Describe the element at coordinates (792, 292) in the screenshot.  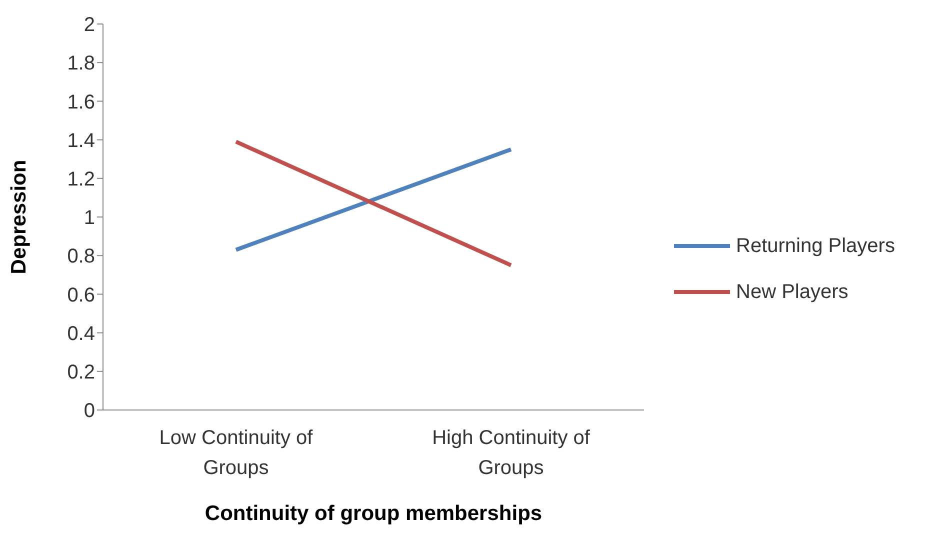
I see `legend-label: New Players` at that location.